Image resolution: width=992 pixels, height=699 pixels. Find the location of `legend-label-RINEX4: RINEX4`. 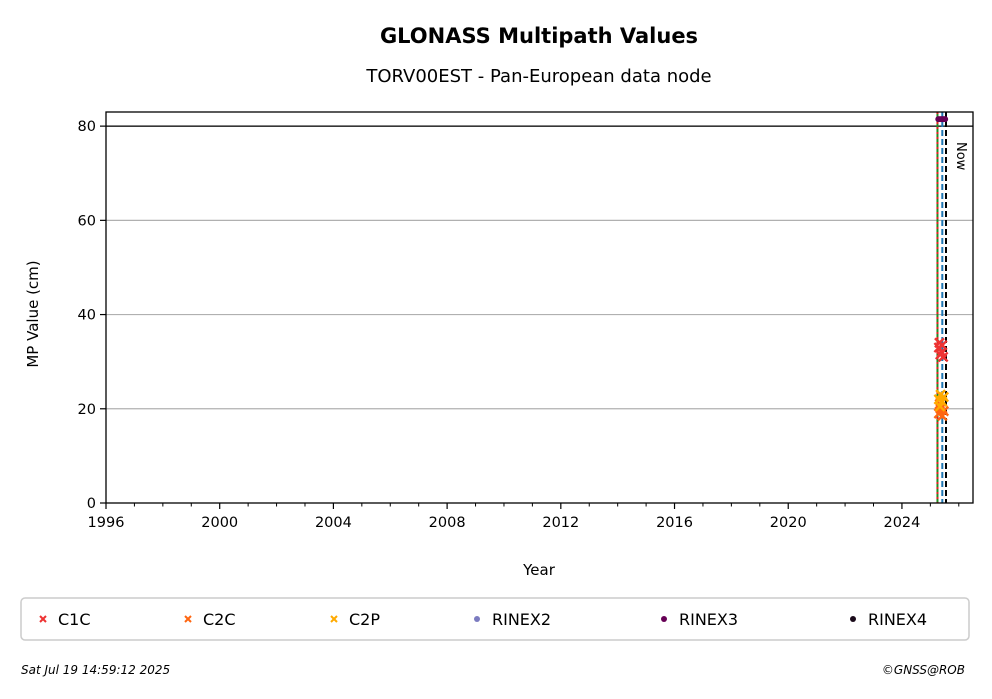

legend-label-RINEX4: RINEX4 is located at coordinates (897, 619).